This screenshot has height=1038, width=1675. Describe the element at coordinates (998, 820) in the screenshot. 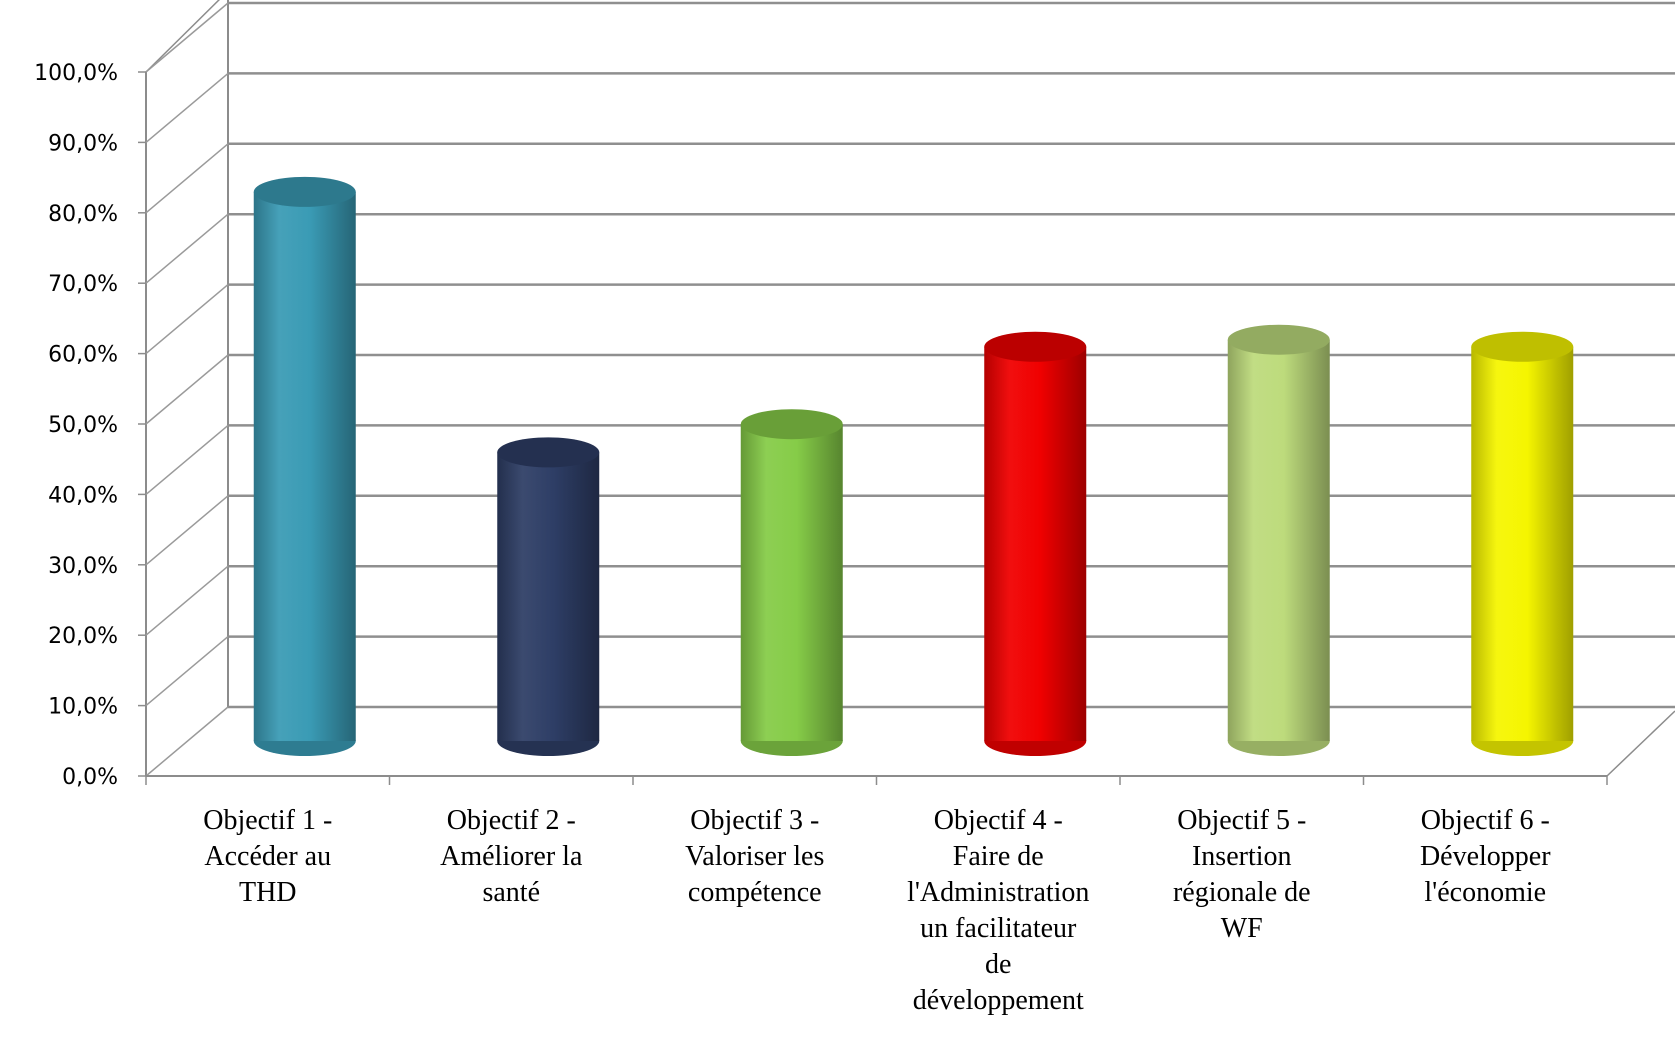

I see `x-category-label-line: Objectif 4 -` at that location.